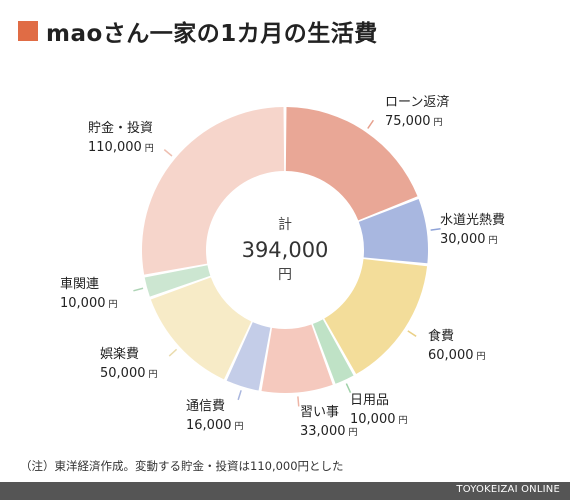 The height and width of the screenshot is (500, 570). I want to click on slice-label-value: 75,000 円, so click(414, 121).